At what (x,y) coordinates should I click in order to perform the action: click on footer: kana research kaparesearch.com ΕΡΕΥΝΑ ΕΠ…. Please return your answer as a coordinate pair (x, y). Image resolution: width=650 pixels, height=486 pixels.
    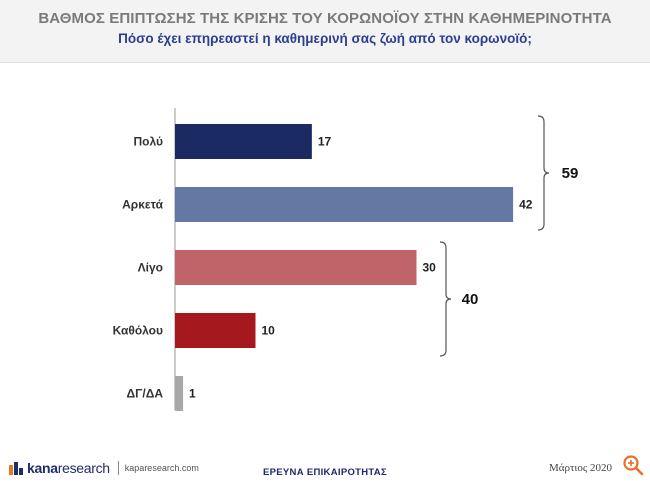
    Looking at the image, I should click on (325, 467).